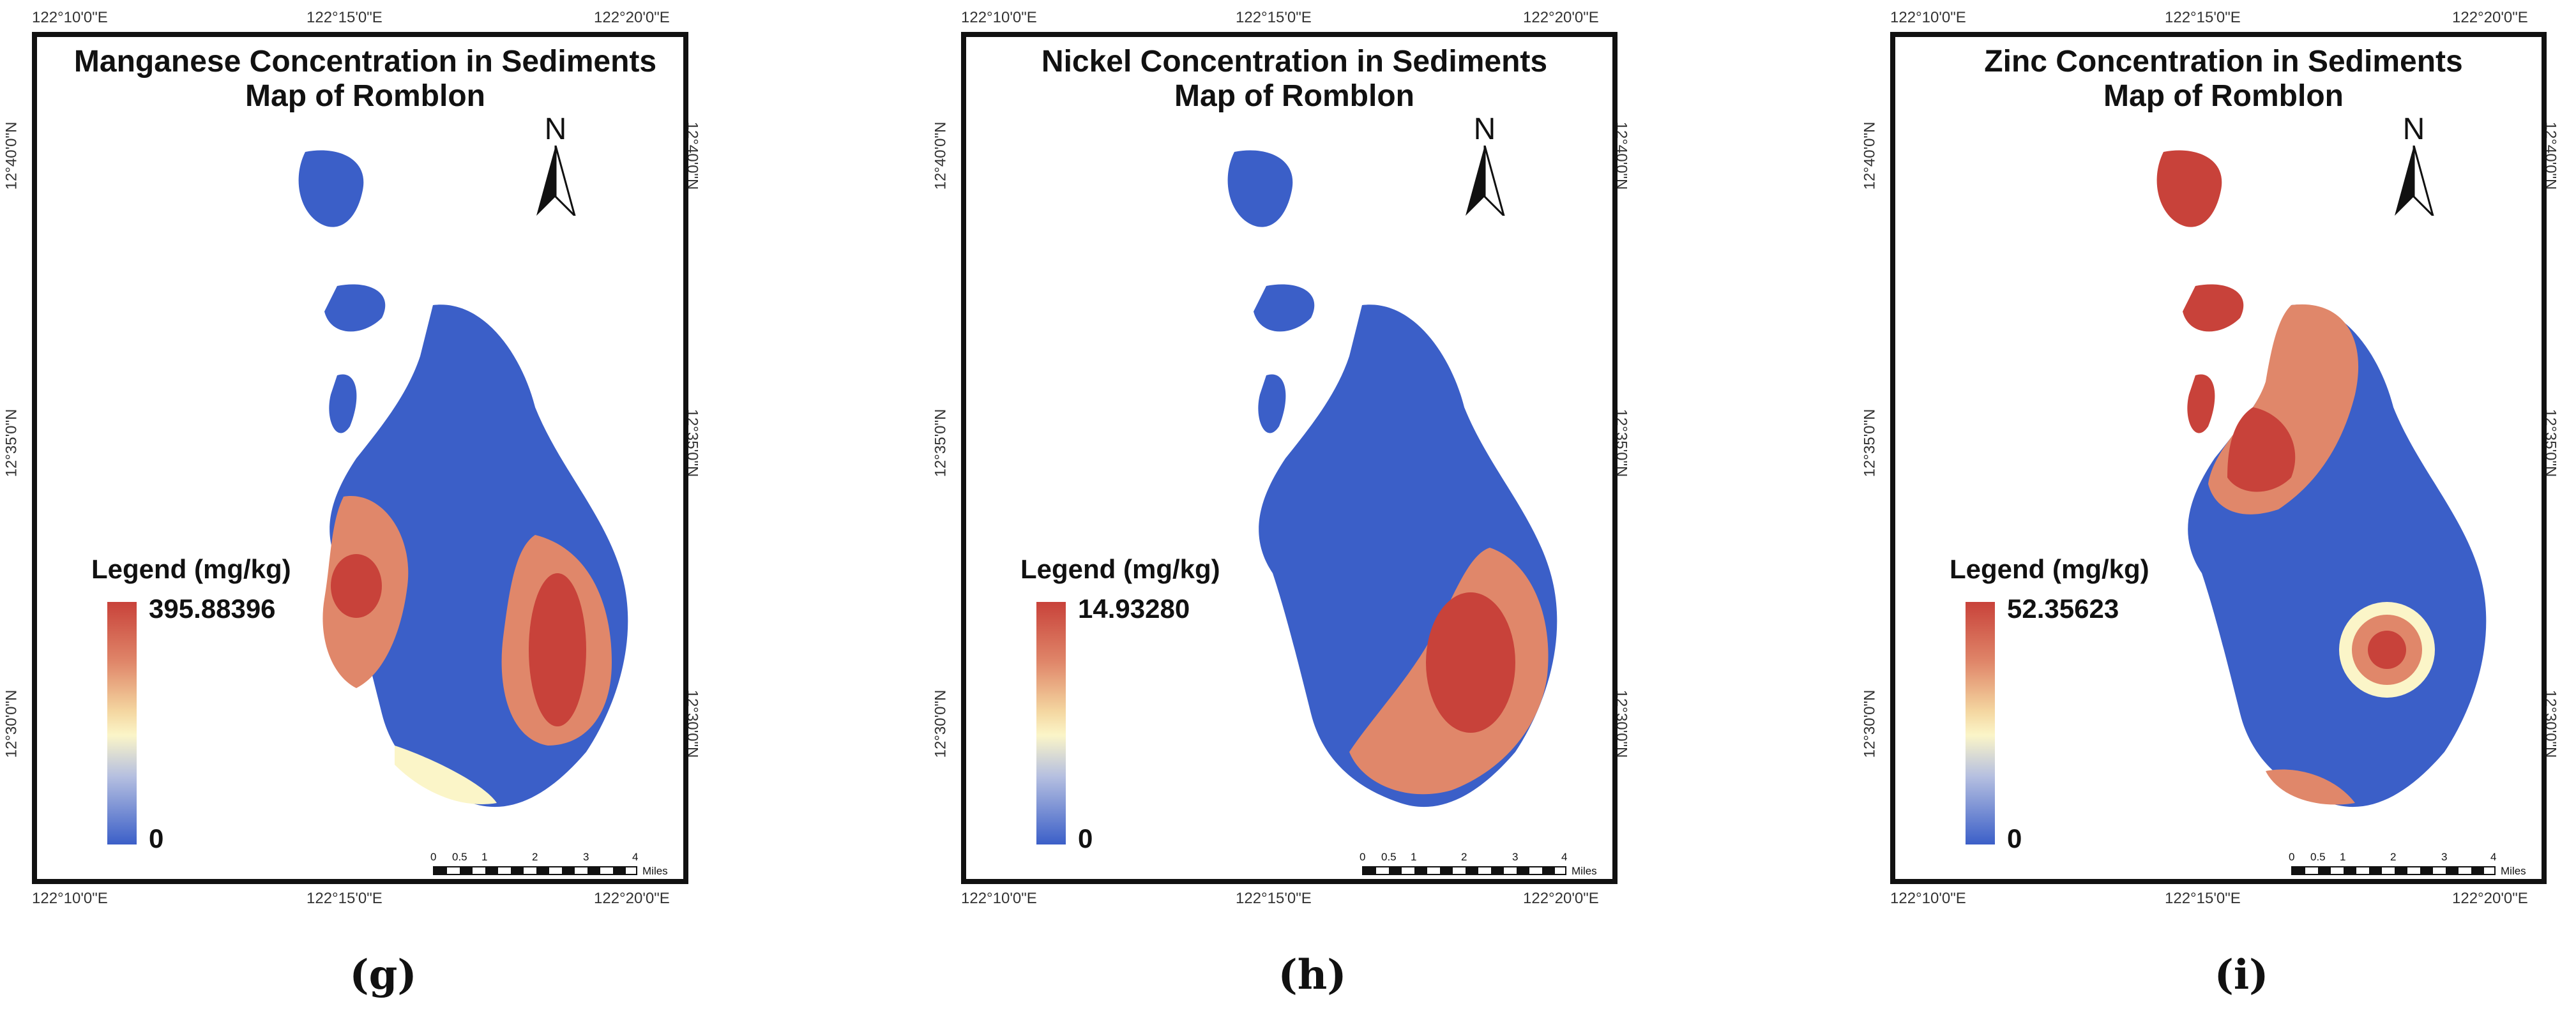 This screenshot has height=1013, width=2576. I want to click on legend-max-value: 52.35623, so click(2063, 609).